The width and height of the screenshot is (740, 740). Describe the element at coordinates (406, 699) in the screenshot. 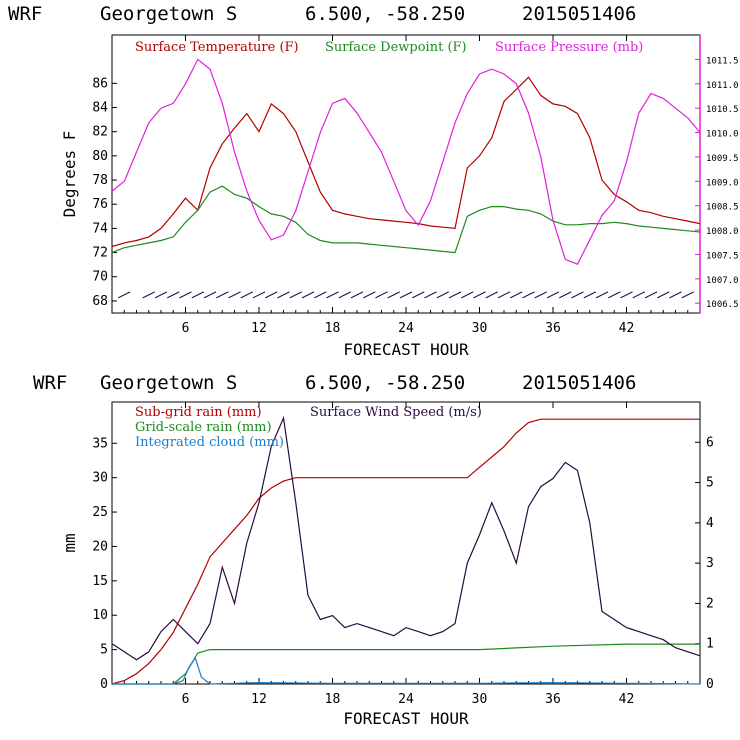

I see `x-tick-label: 24` at that location.